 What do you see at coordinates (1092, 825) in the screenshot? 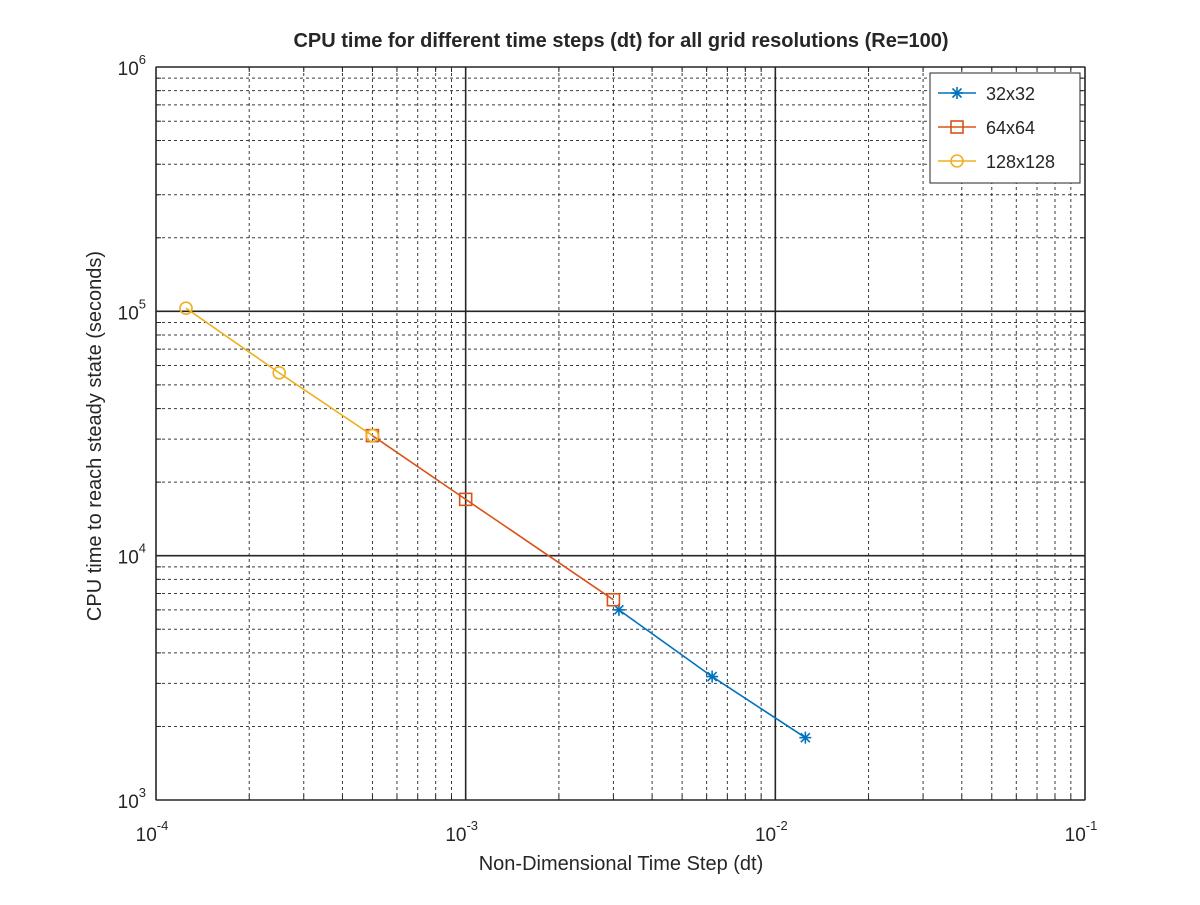
I see `x-tick-exponent: -1` at bounding box center [1092, 825].